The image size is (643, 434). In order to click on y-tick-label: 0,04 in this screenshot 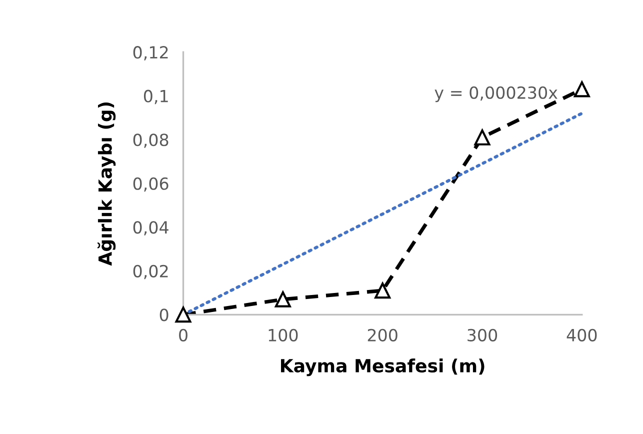, I will do `click(150, 228)`.